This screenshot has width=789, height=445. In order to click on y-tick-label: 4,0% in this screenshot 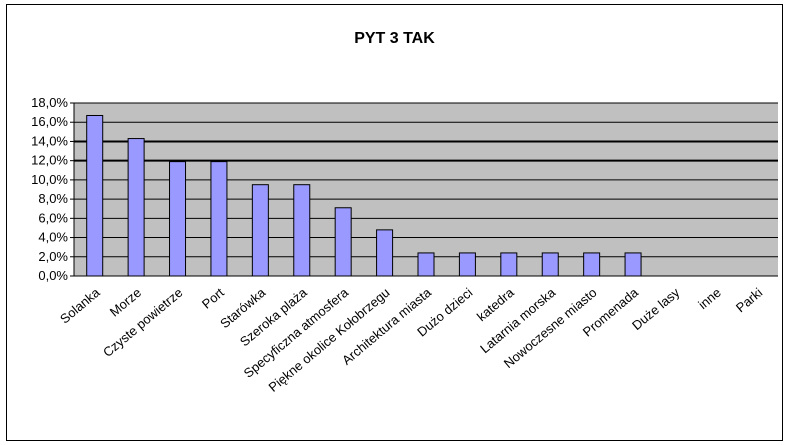, I will do `click(53, 237)`.